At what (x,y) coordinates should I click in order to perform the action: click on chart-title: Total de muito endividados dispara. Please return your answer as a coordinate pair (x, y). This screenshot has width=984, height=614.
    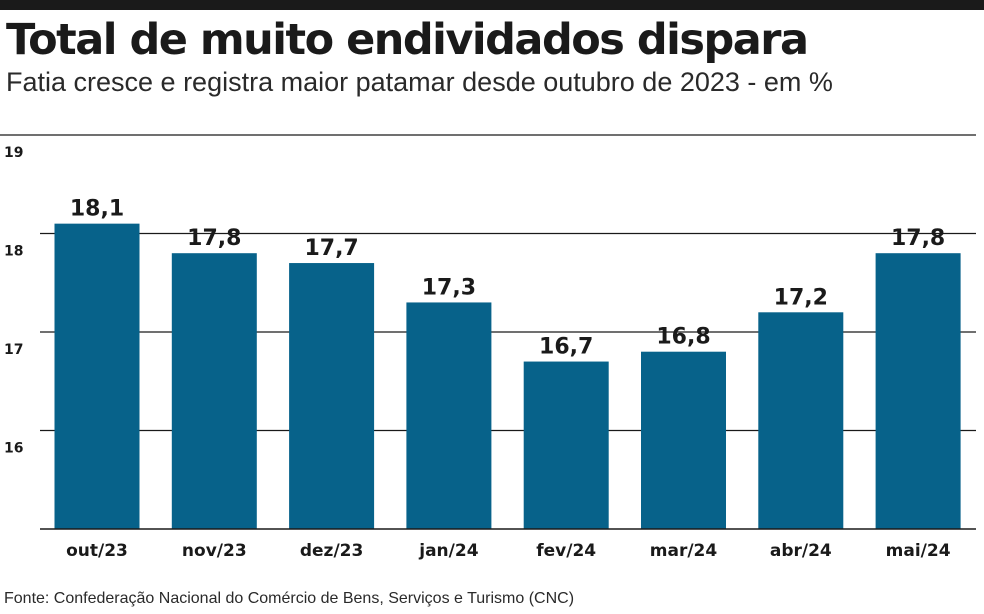
    Looking at the image, I should click on (407, 40).